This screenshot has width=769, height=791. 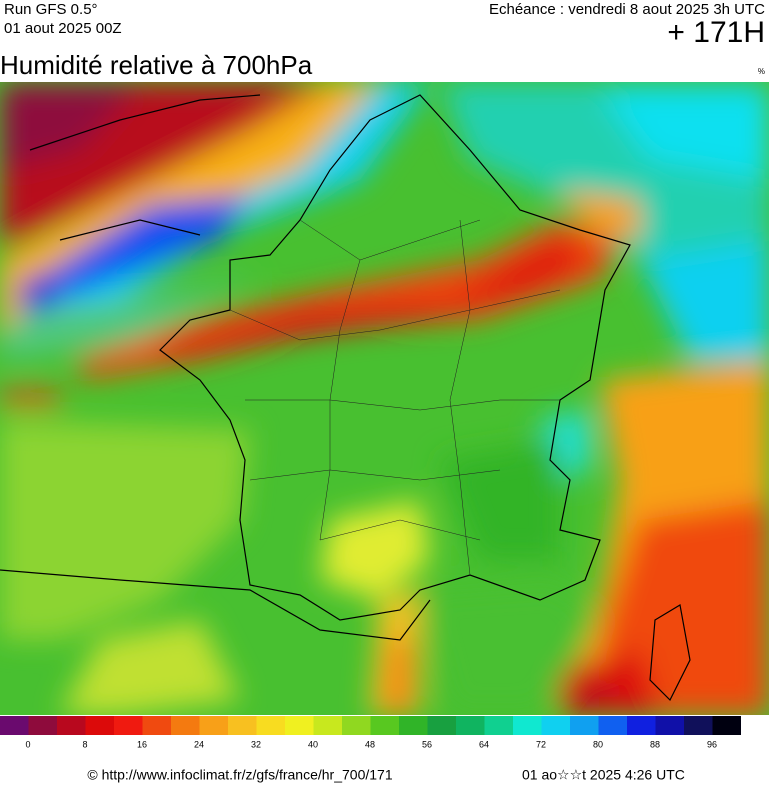 What do you see at coordinates (142, 744) in the screenshot?
I see `legend-tick-label: 16` at bounding box center [142, 744].